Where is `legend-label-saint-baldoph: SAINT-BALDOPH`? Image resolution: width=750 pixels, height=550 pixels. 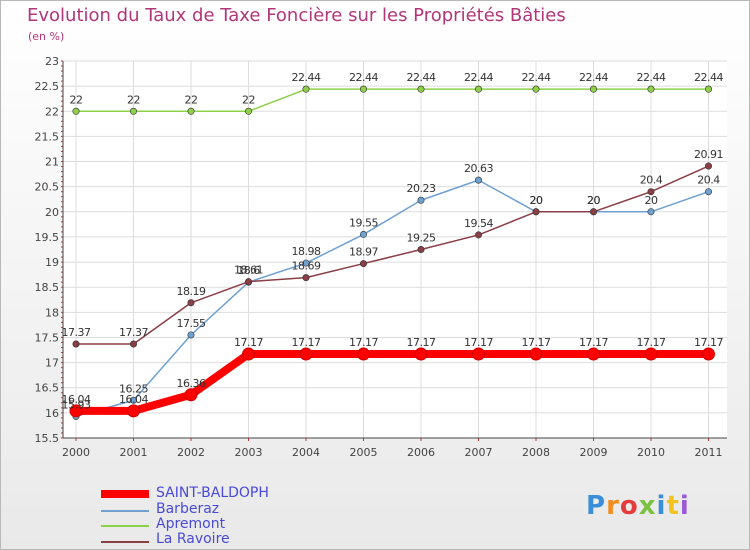 legend-label-saint-baldoph: SAINT-BALDOPH is located at coordinates (212, 493).